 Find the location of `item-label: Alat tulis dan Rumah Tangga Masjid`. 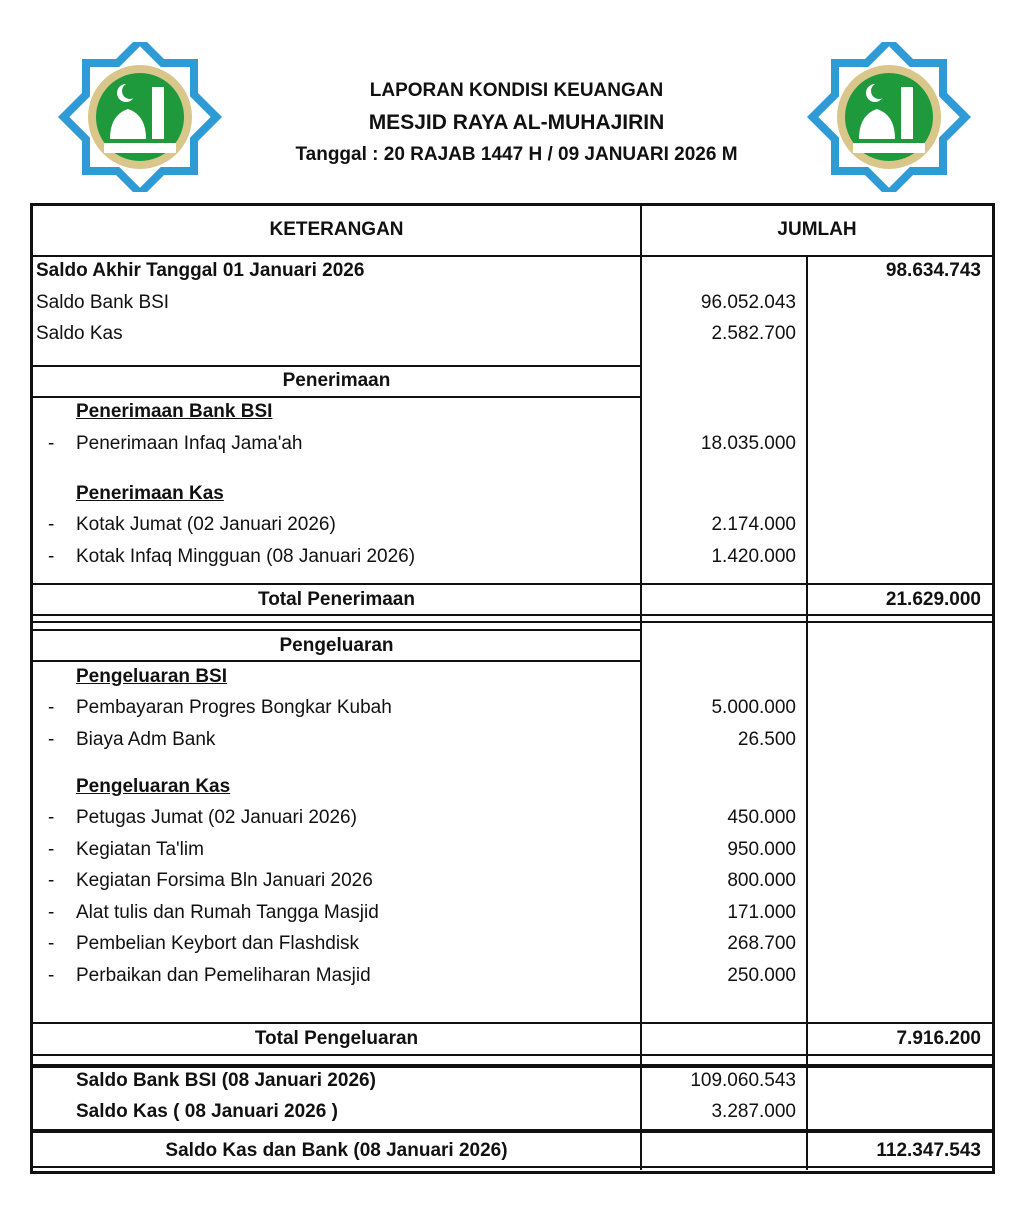

item-label: Alat tulis dan Rumah Tangga Masjid is located at coordinates (227, 912).